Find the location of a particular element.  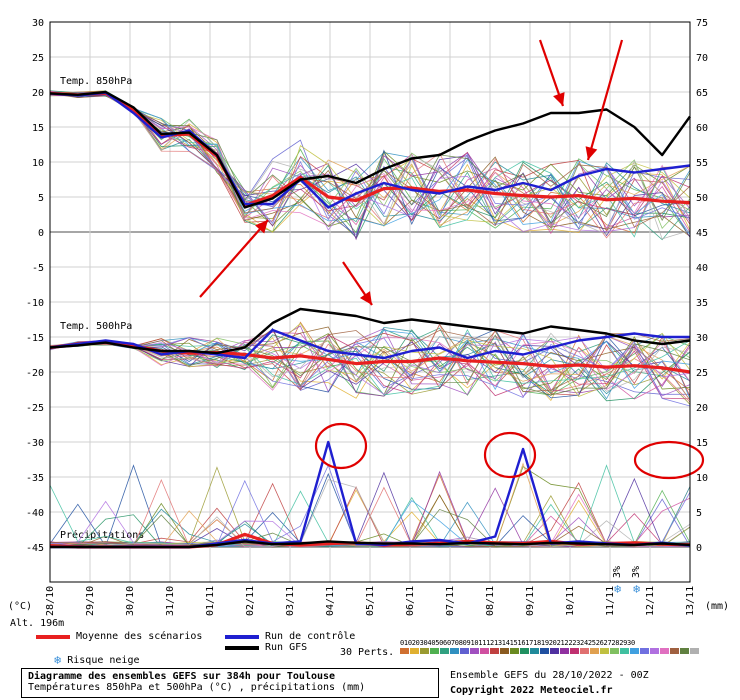

snow-risk-mark: 3% is located at coordinates (617, 572).